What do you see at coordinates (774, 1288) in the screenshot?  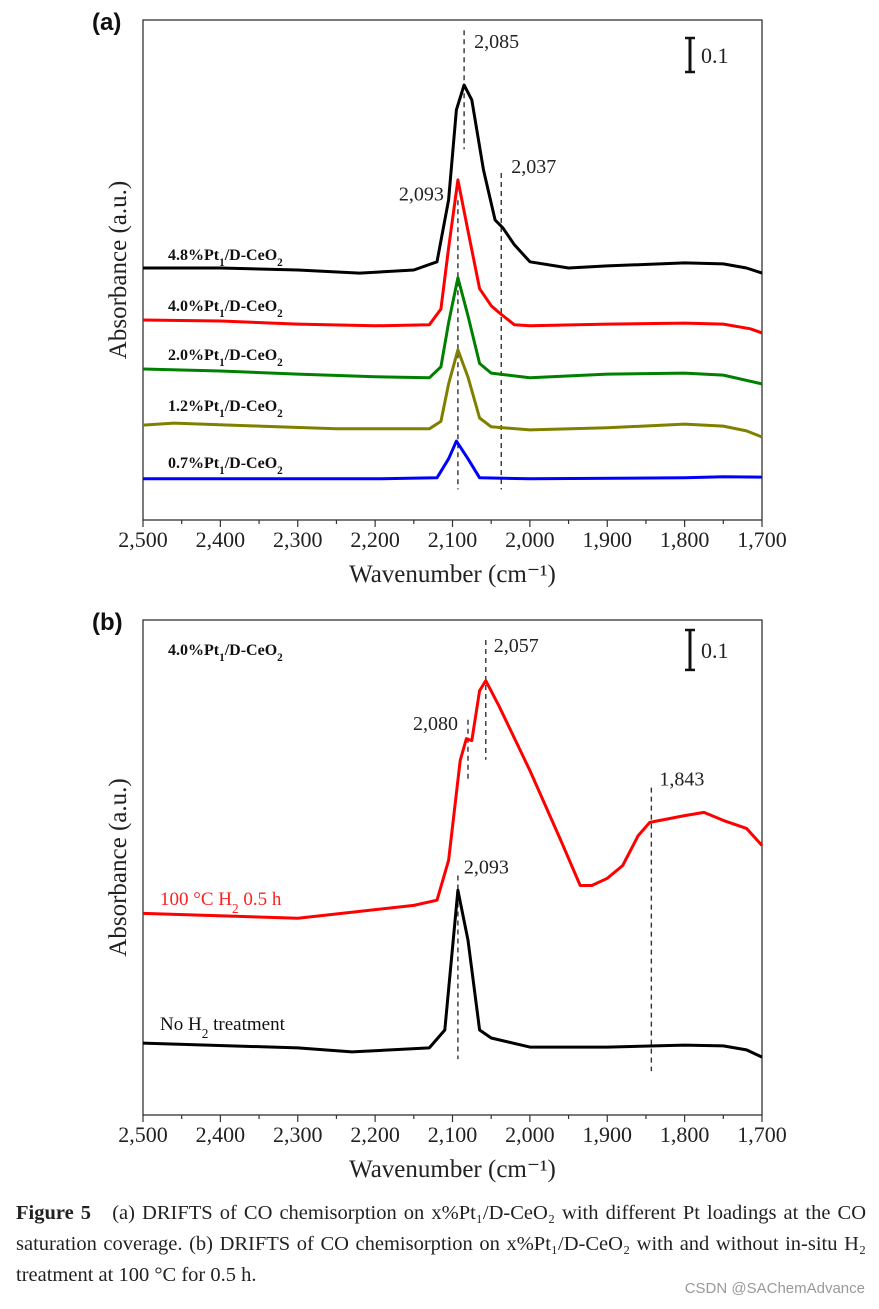 I see `watermark: CSDN @SAChemAdvance` at bounding box center [774, 1288].